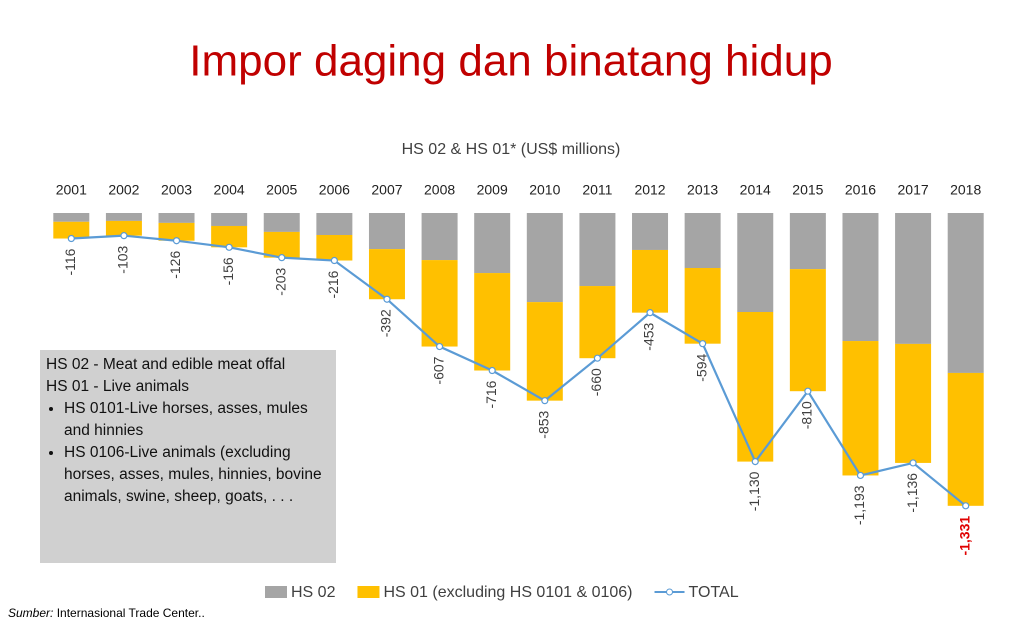 The width and height of the screenshot is (1023, 629). I want to click on x-tick-label: 2016, so click(860, 190).